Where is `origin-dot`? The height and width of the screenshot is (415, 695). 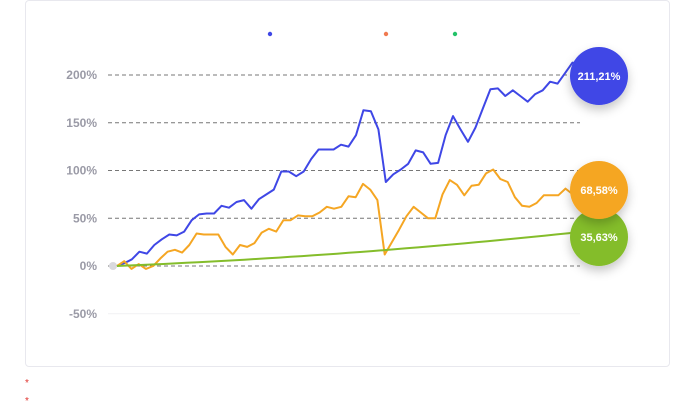
origin-dot is located at coordinates (113, 266).